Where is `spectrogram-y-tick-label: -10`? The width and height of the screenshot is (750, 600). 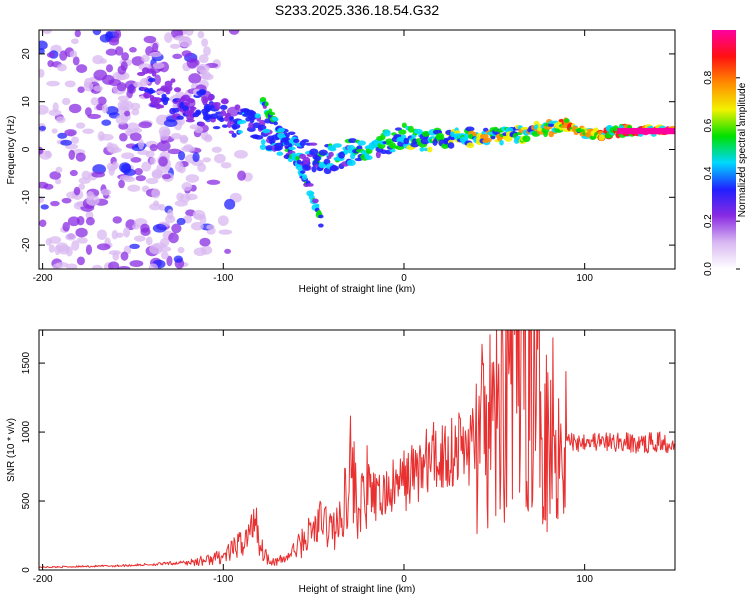
spectrogram-y-tick-label: -10 is located at coordinates (26, 197).